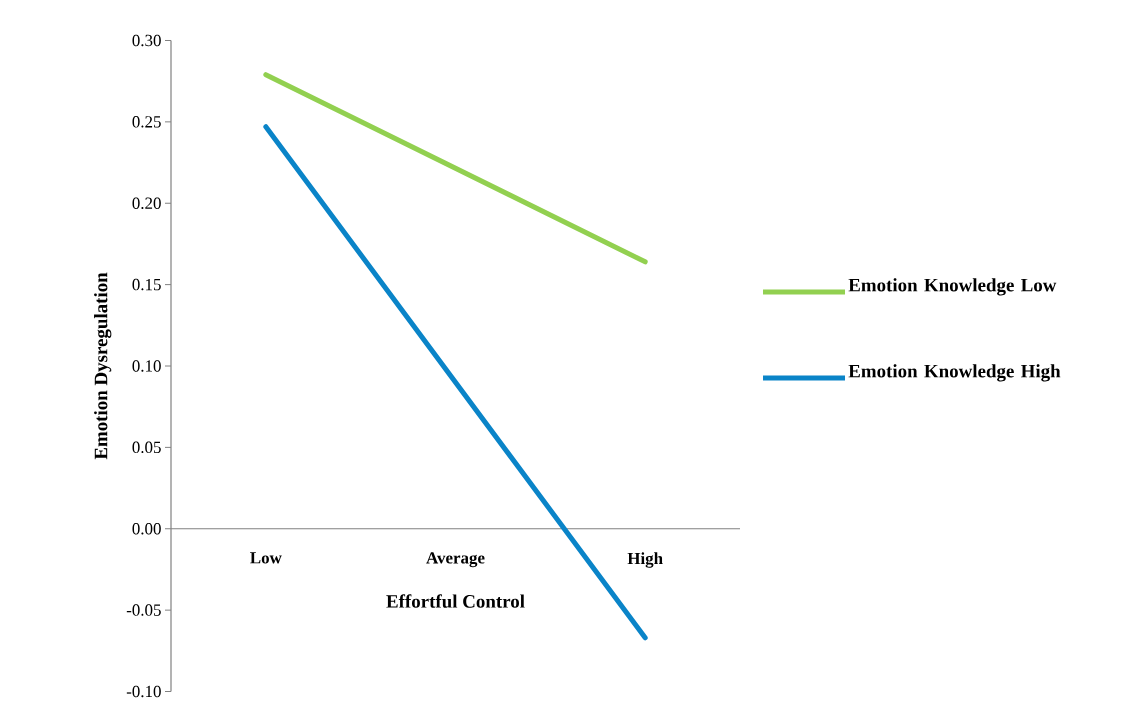 This screenshot has height=723, width=1130. What do you see at coordinates (266, 558) in the screenshot?
I see `x-tick-label: Low` at bounding box center [266, 558].